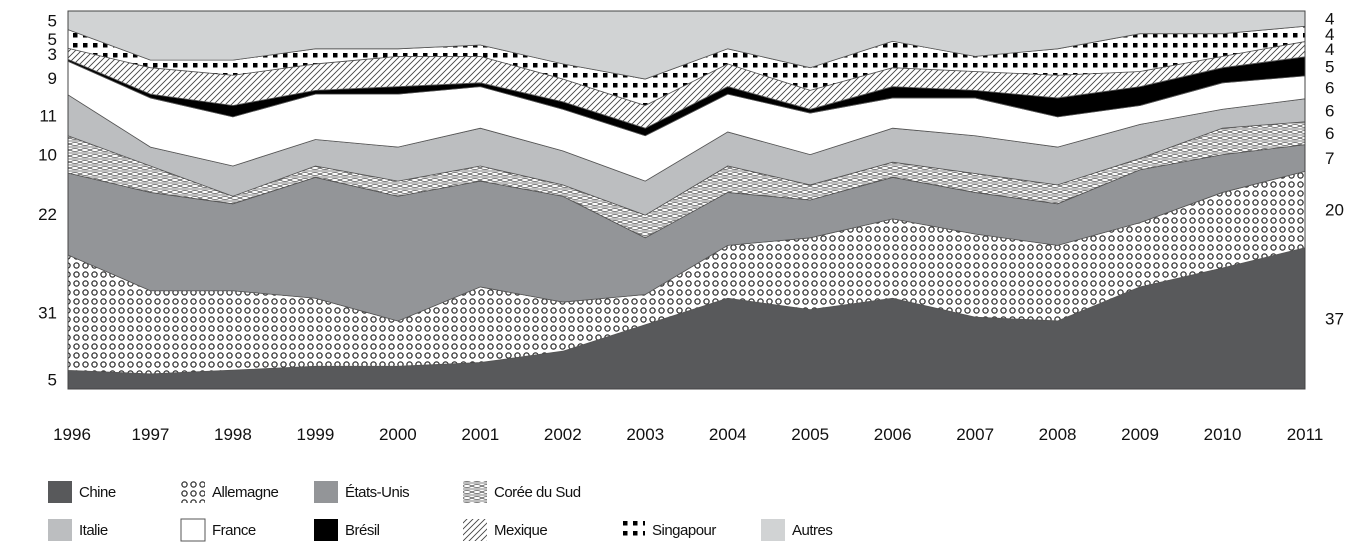  I want to click on x-tick-label: 2005, so click(810, 434).